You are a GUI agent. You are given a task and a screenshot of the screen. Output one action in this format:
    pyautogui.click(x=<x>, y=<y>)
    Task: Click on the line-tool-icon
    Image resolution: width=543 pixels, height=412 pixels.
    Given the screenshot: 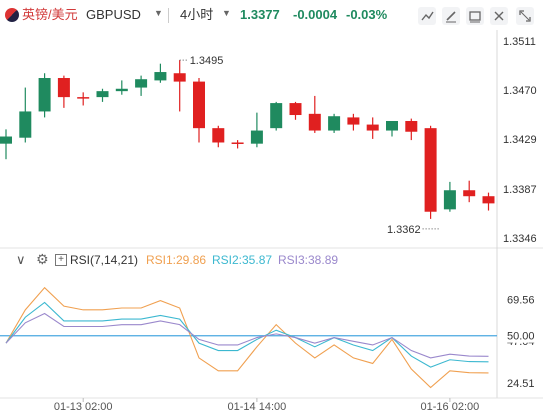 What is the action you would take?
    pyautogui.click(x=427, y=16)
    